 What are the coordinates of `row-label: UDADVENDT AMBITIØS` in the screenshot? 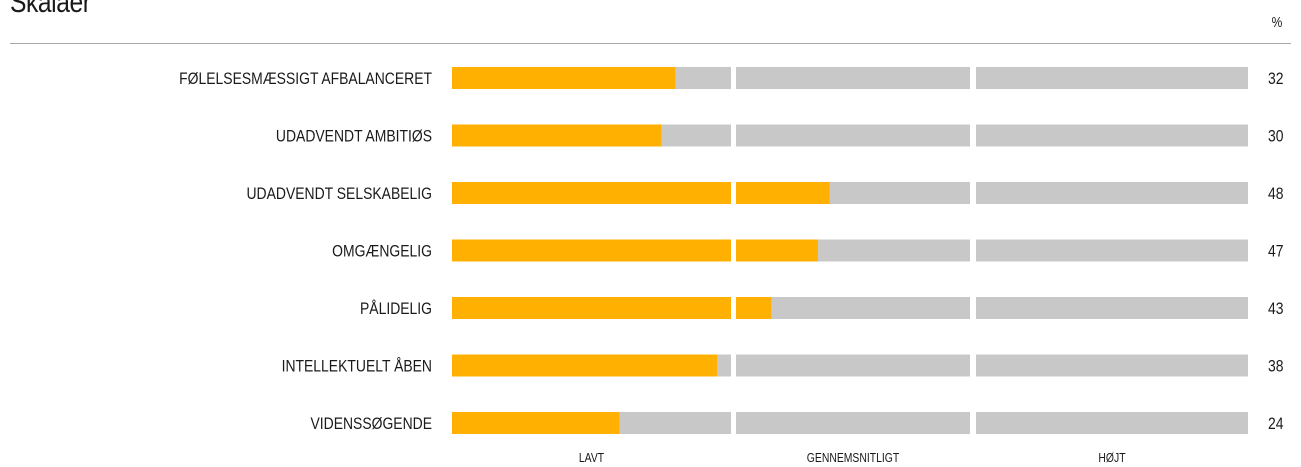 It's located at (354, 136).